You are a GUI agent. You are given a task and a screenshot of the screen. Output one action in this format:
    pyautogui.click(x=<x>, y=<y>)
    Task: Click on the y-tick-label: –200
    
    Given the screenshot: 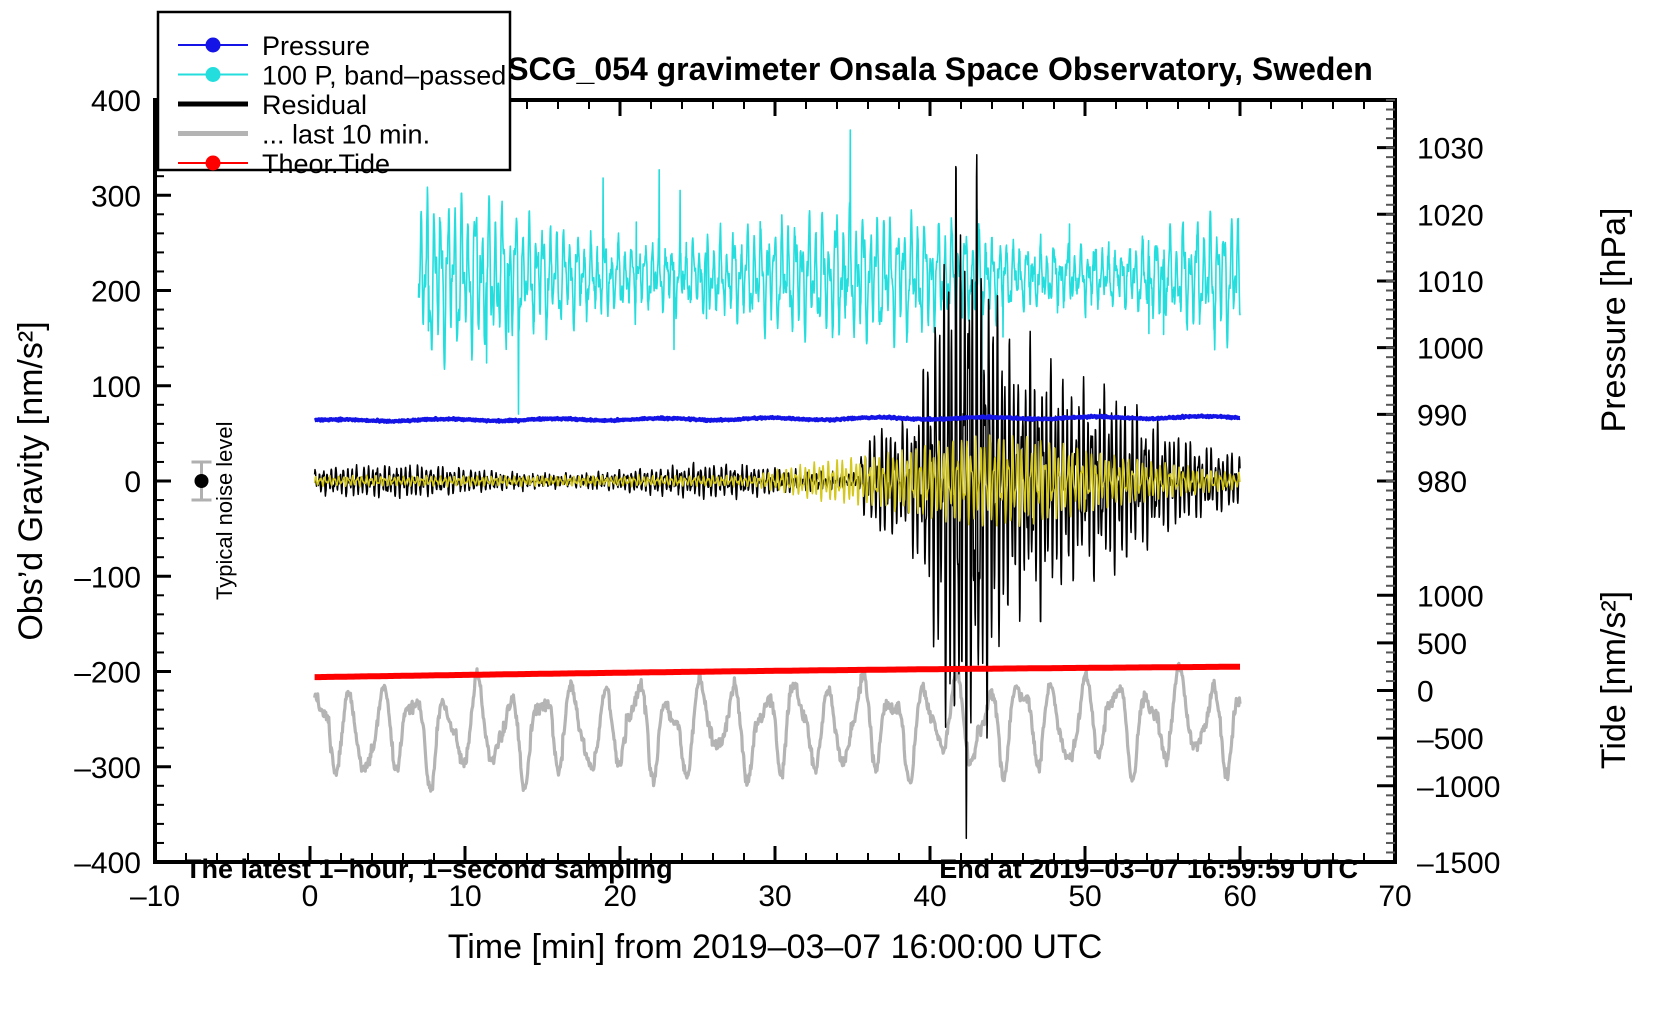 What is the action you would take?
    pyautogui.click(x=107, y=673)
    